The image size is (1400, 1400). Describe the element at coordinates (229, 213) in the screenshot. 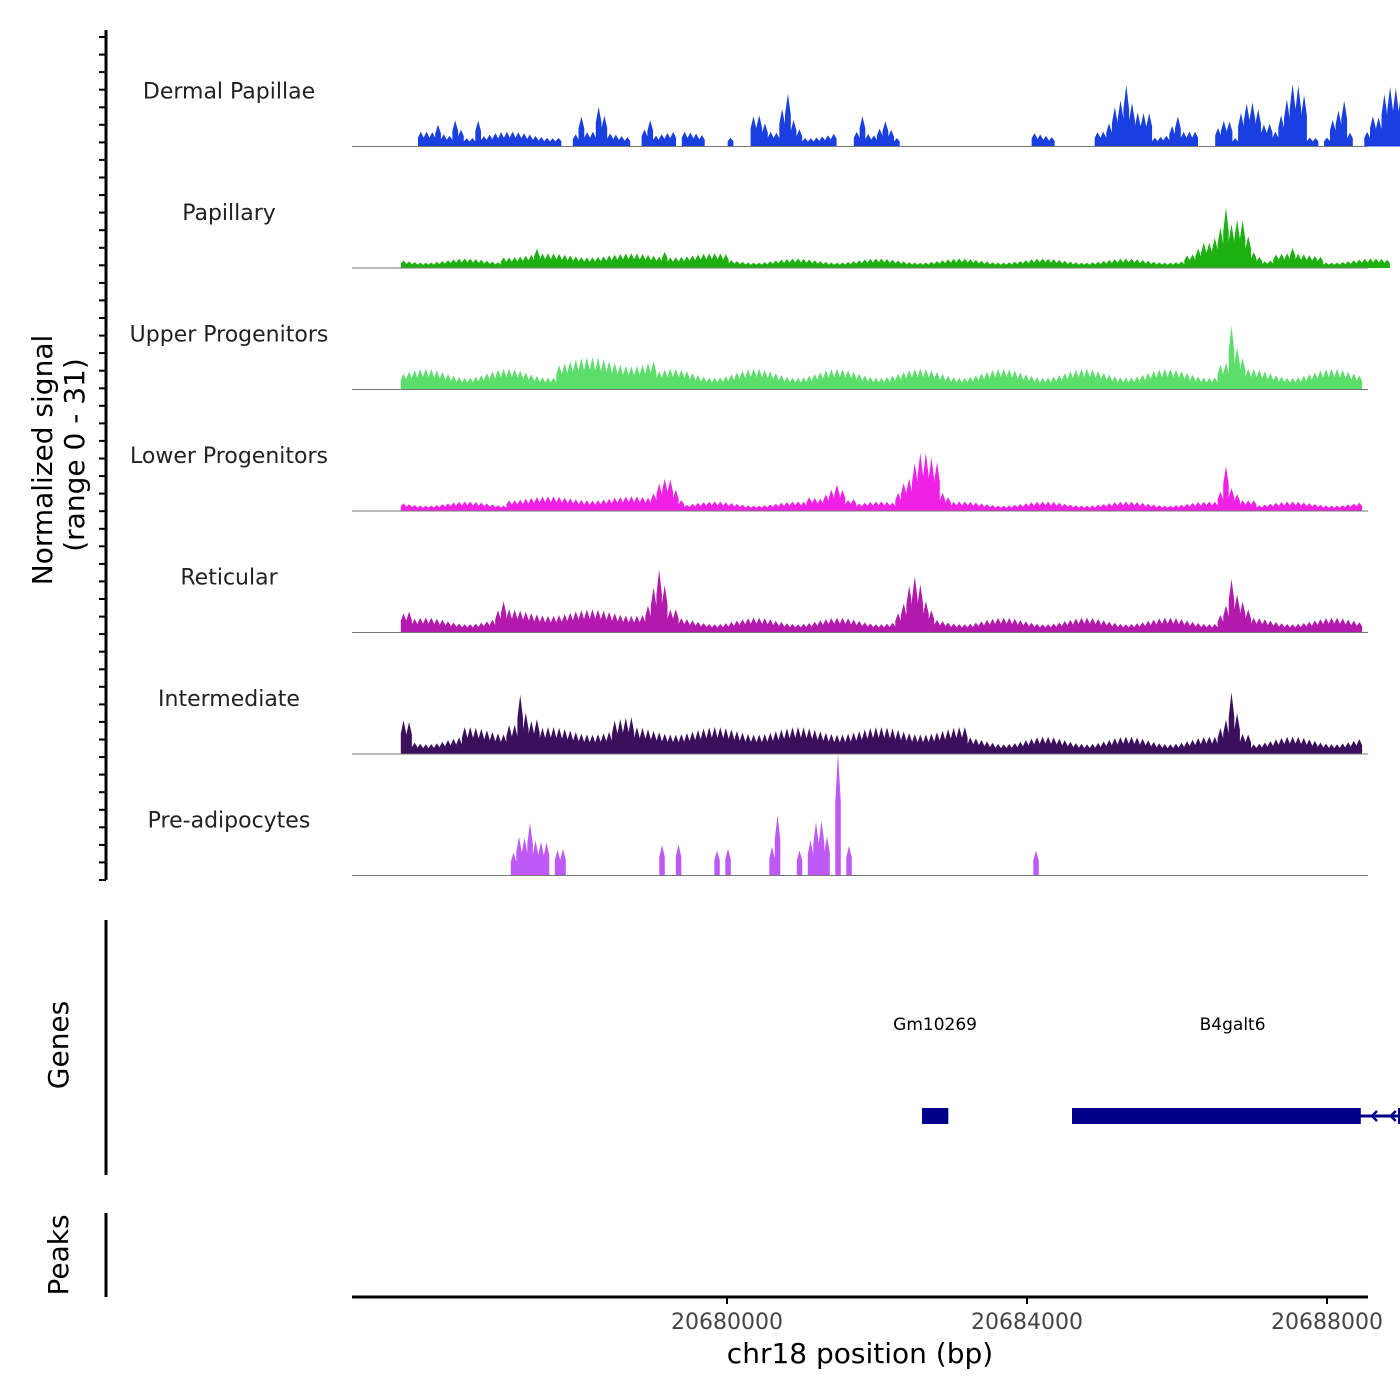

I see `track-label-papillary: Papillary` at that location.